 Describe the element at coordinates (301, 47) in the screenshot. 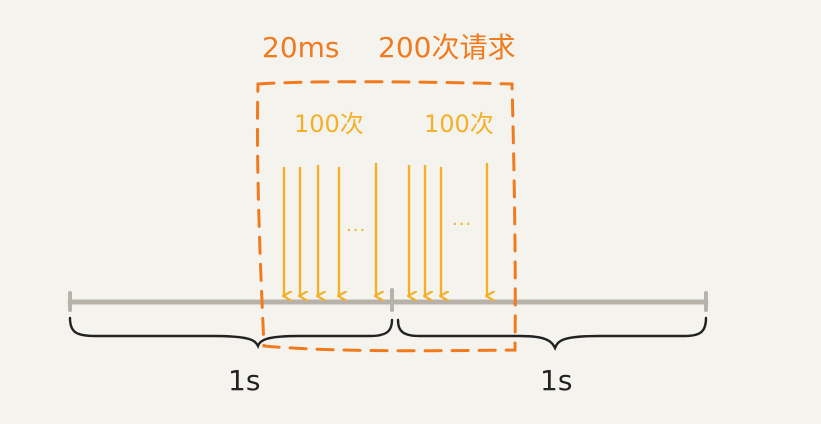

I see `window-duration-label: 20ms` at that location.